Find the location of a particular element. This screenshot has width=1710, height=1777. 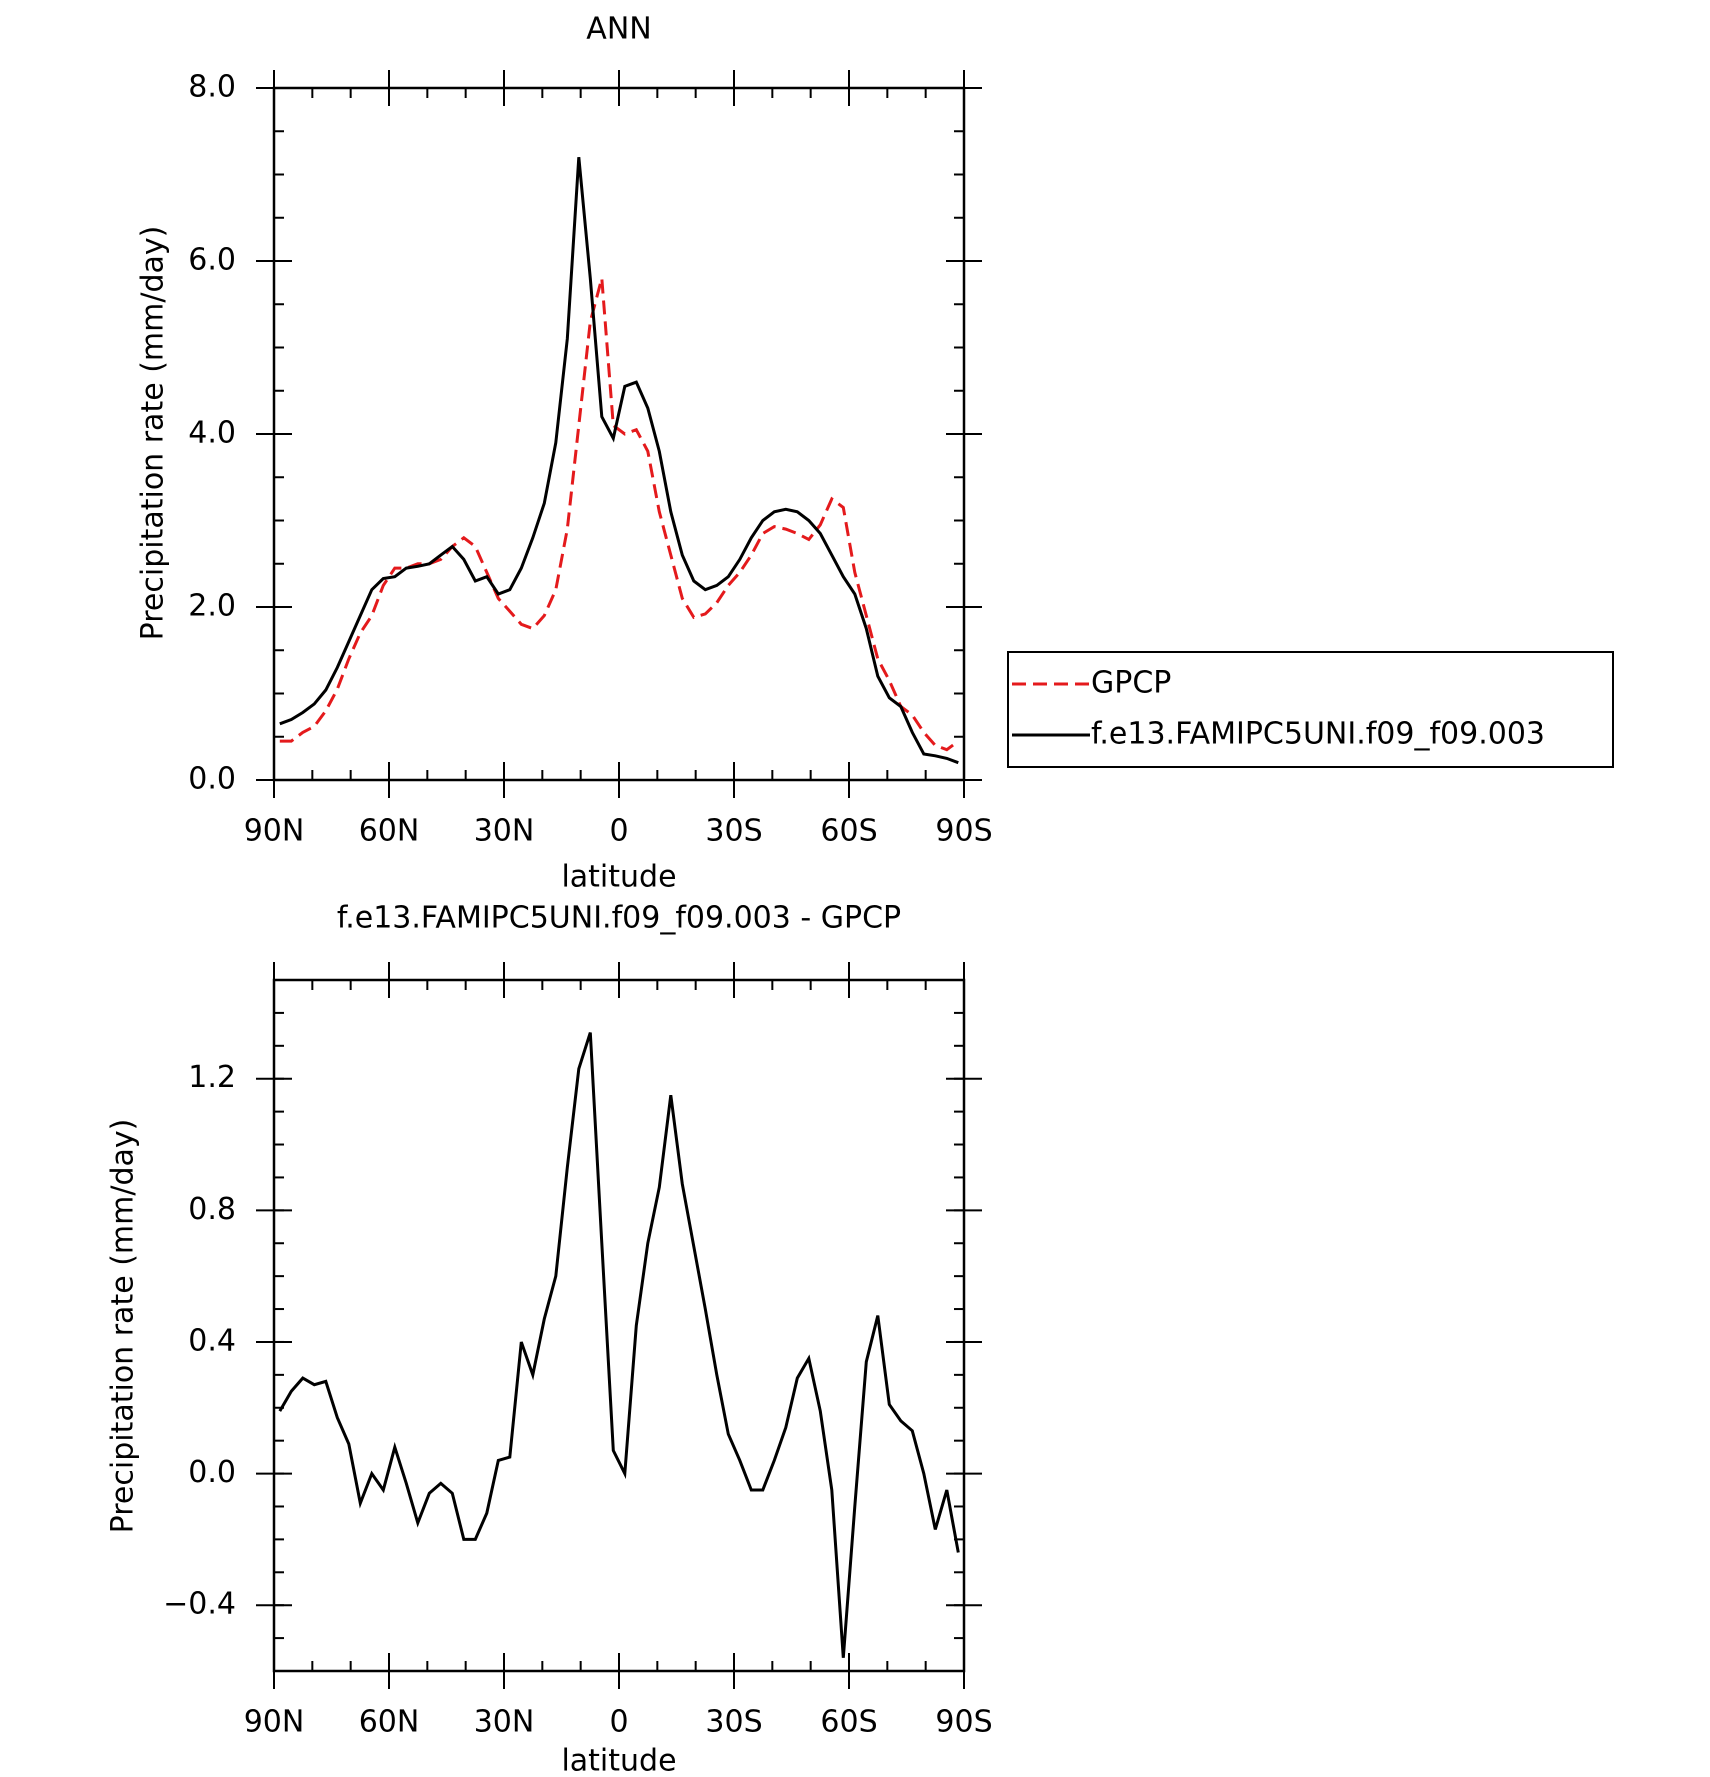

chart-title: f.e13.FAMIPC5UNI.f09_f09.003 - GPCP is located at coordinates (619, 918).